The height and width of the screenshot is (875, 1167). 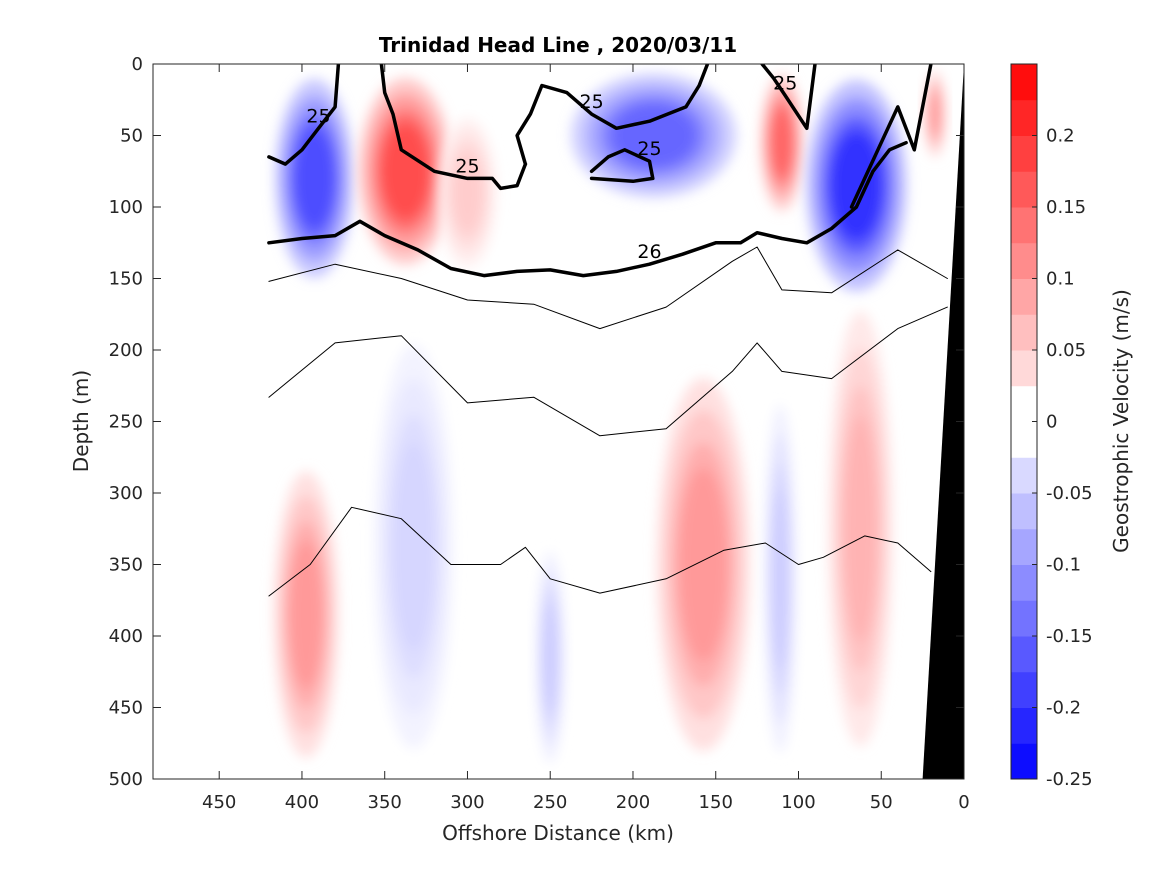 What do you see at coordinates (81, 421) in the screenshot?
I see `y-axis-label: Depth (m)` at bounding box center [81, 421].